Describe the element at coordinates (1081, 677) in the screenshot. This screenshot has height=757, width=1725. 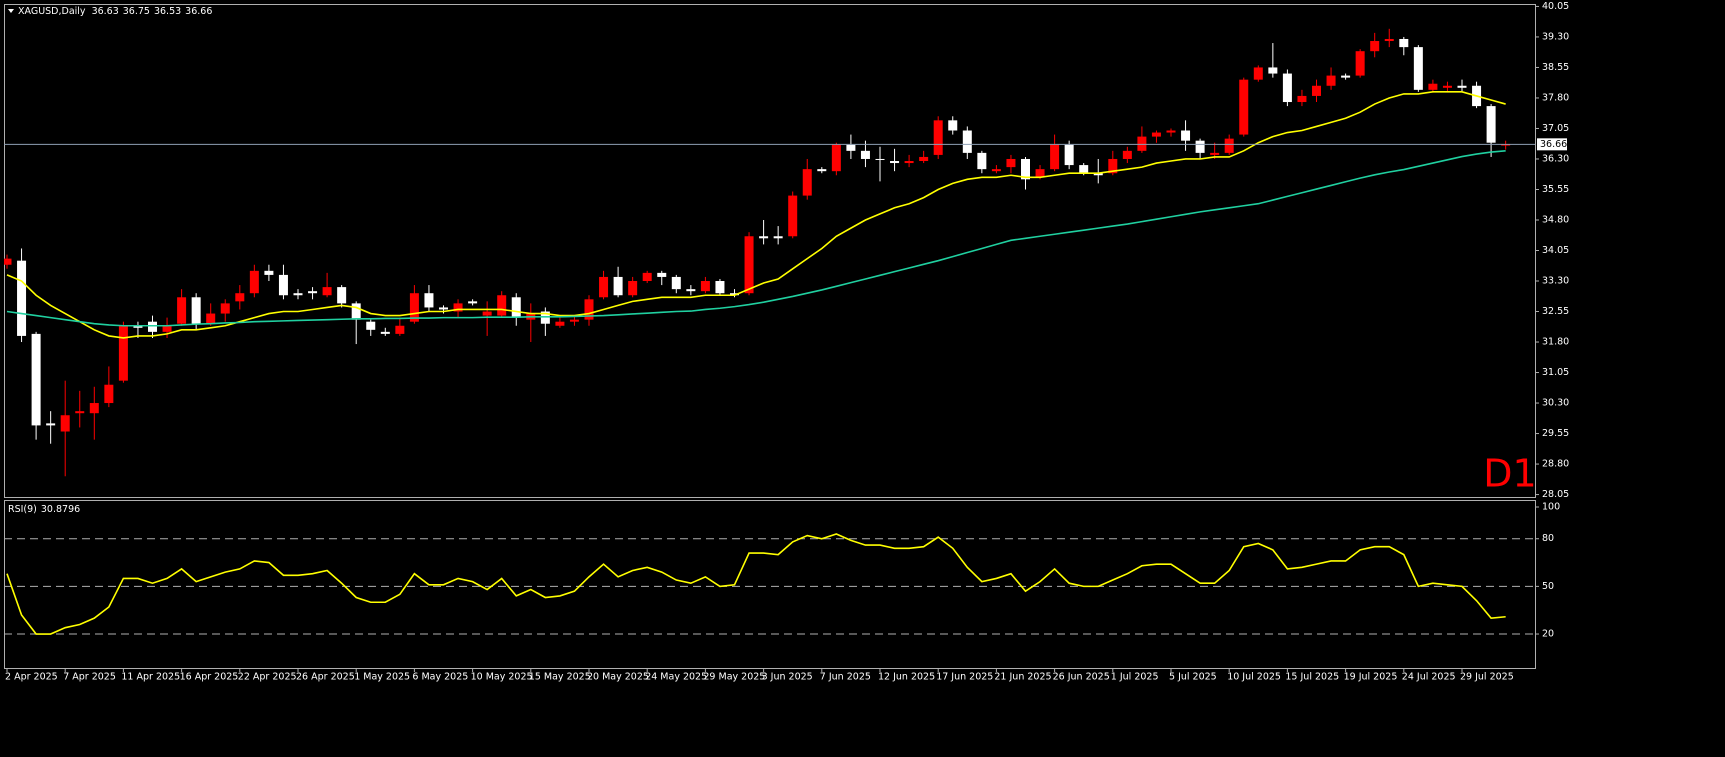
I see `x-tick-label: 26 Jun 2025` at that location.